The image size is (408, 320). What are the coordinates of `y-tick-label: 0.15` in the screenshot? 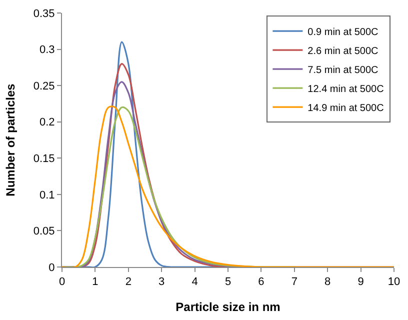 It's located at (44, 158).